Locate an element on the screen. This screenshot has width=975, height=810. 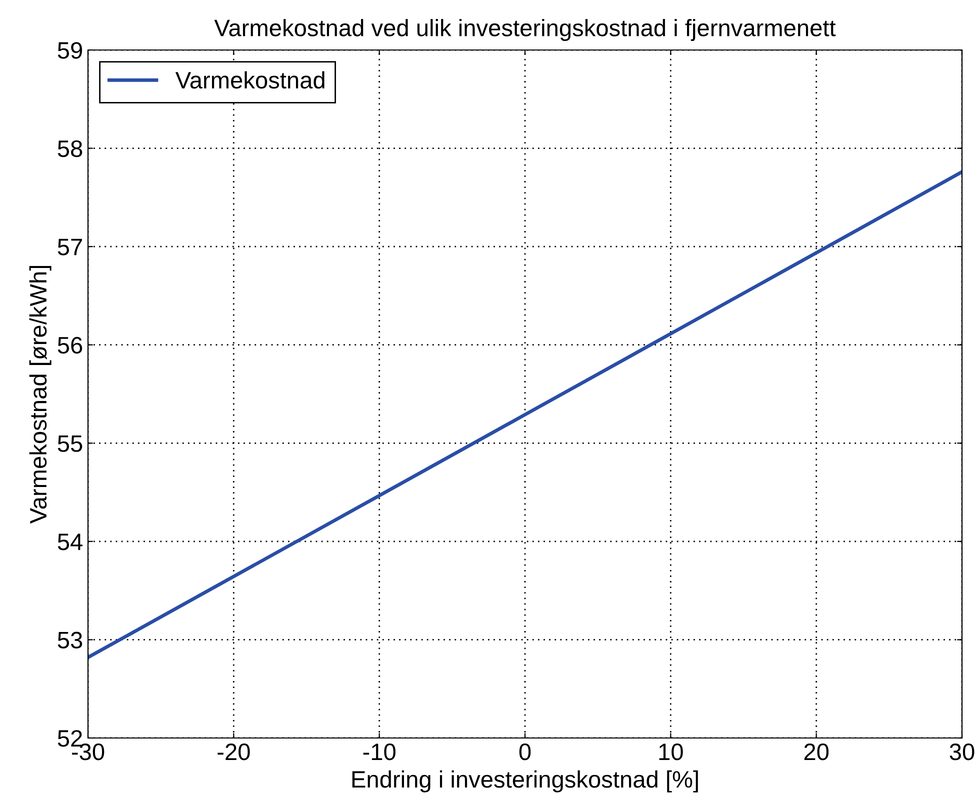
y-tick-label: 55 is located at coordinates (70, 443).